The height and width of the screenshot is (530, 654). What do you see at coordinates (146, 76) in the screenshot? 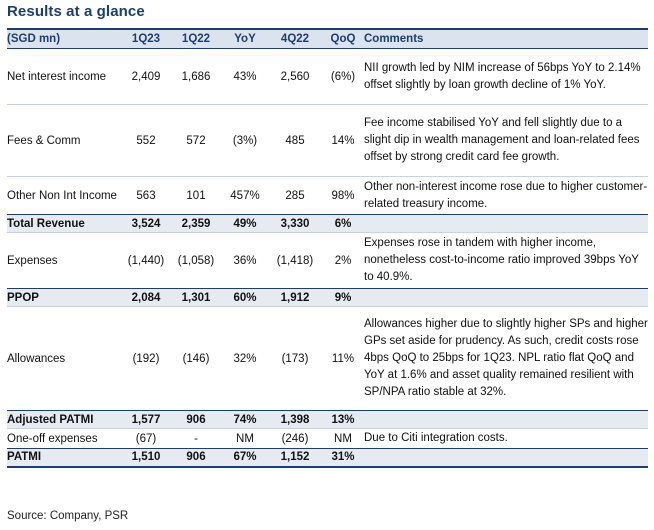
I see `value-1q23: 2,409` at bounding box center [146, 76].